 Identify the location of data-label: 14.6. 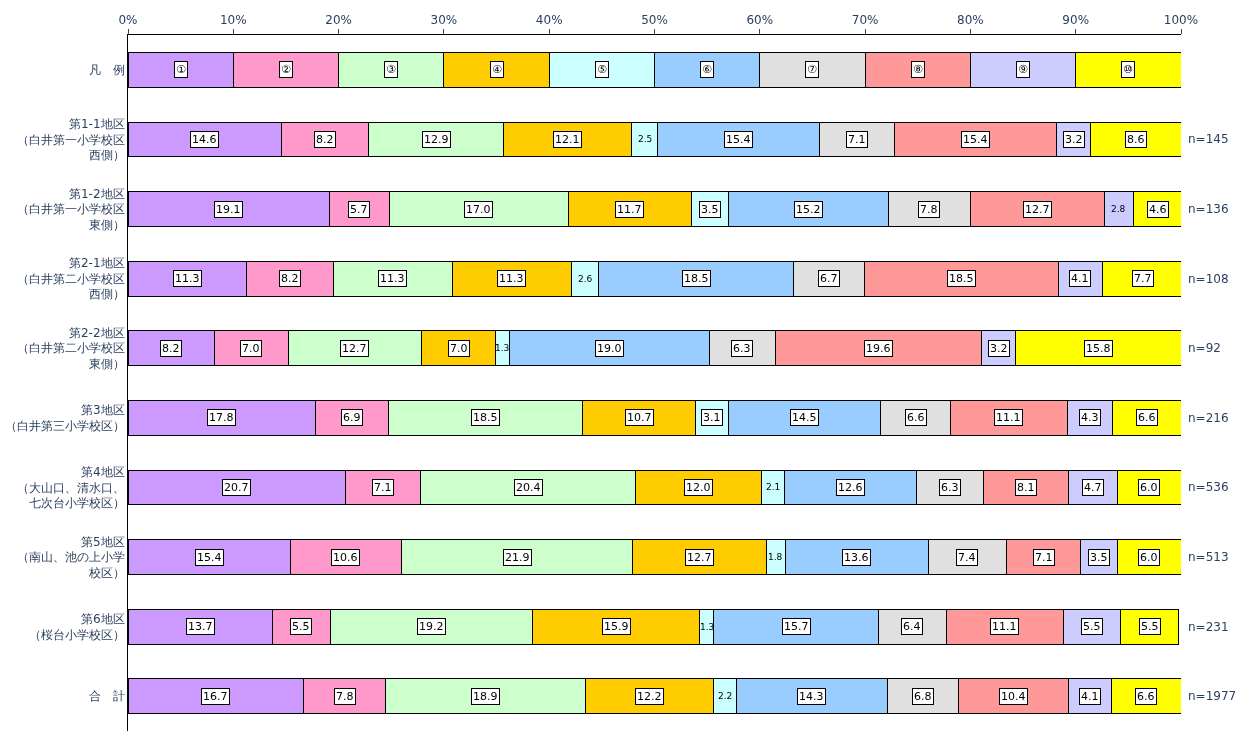
(204, 139).